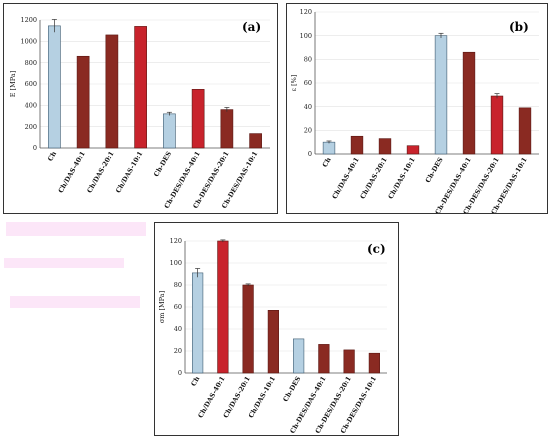 This screenshot has width=550, height=440. I want to click on y-axis-label: ε [%], so click(294, 83).